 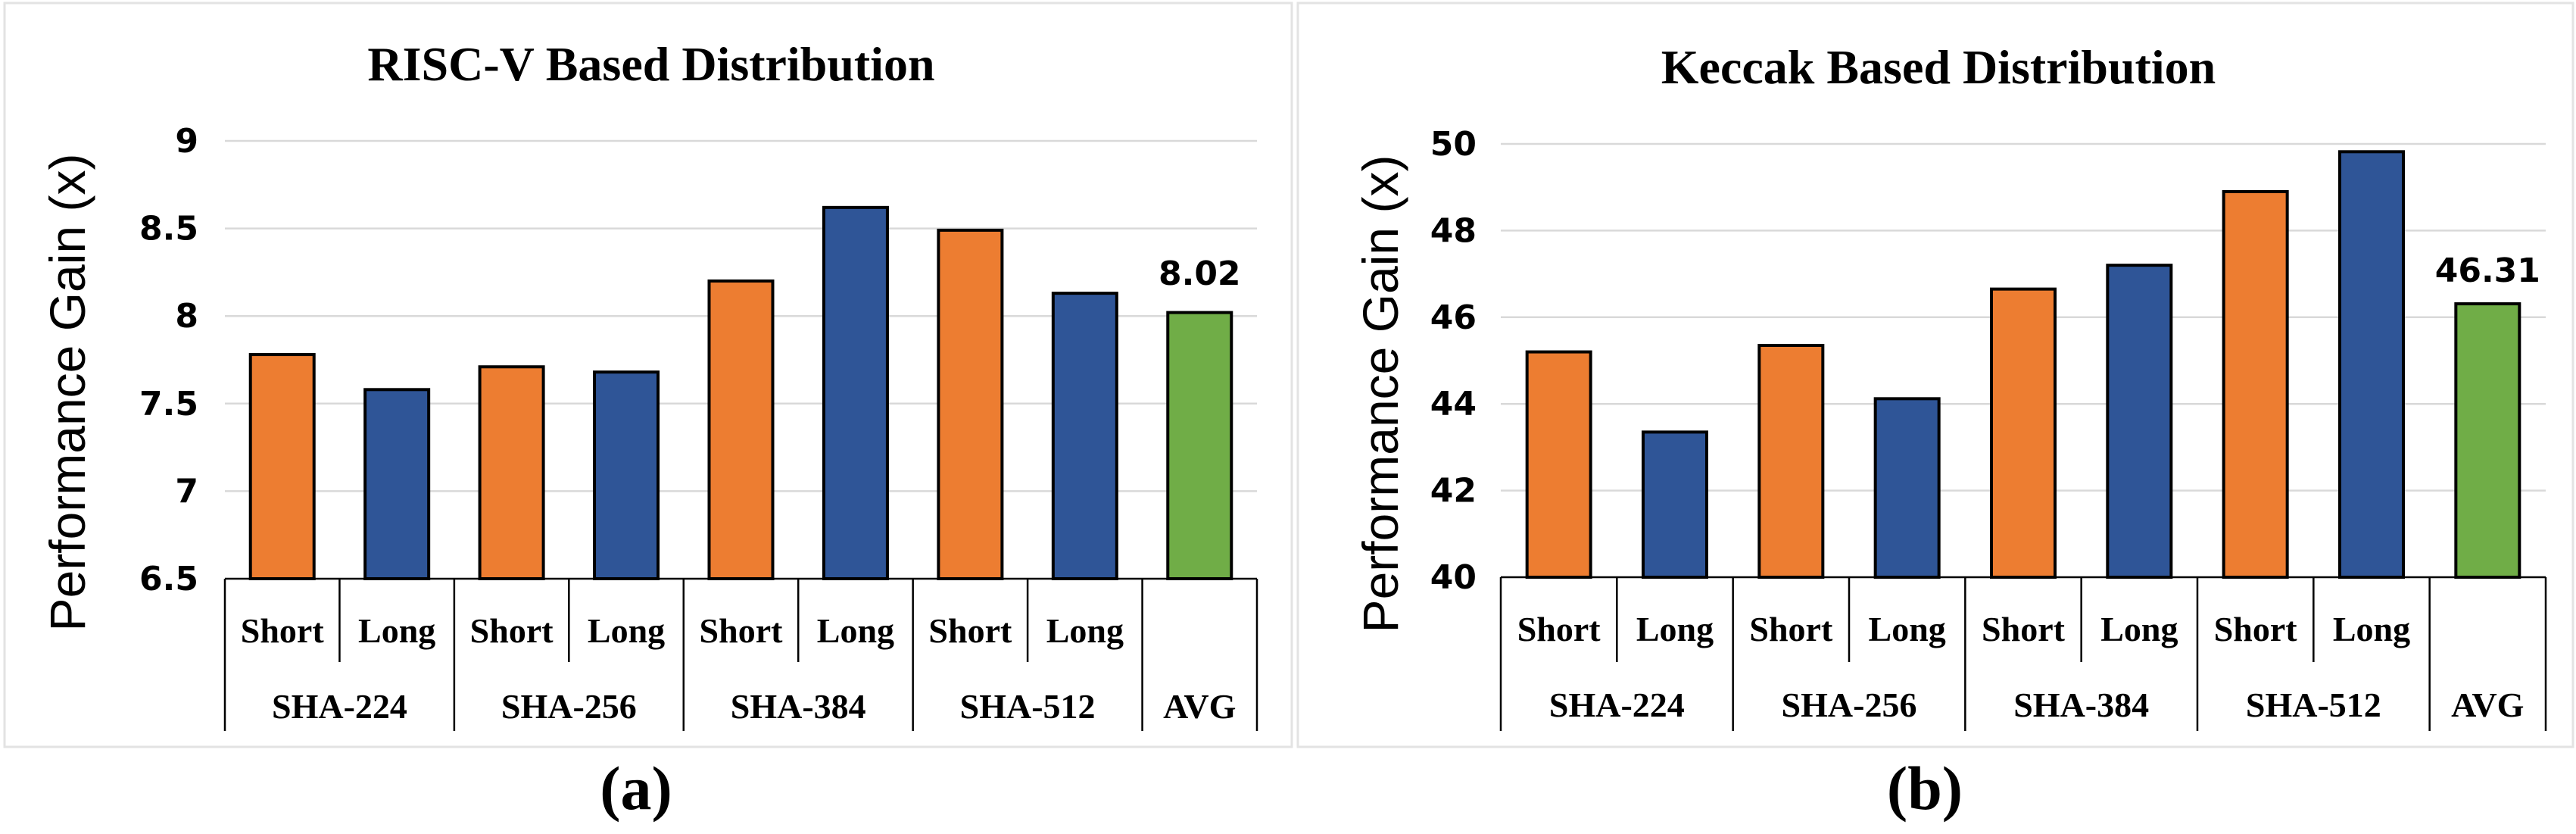 What do you see at coordinates (186, 491) in the screenshot?
I see `y-tick-label: 7` at bounding box center [186, 491].